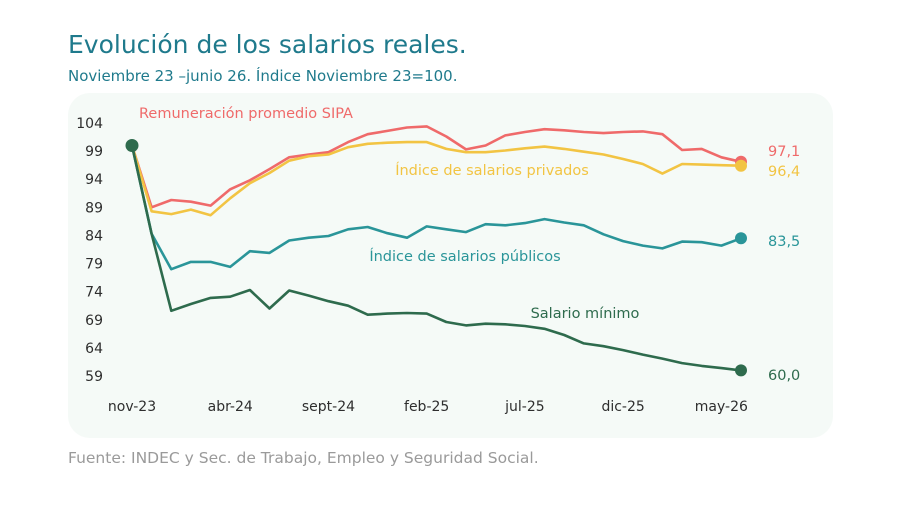 This screenshot has width=900, height=505. I want to click on y-tick-label: 79, so click(94, 265).